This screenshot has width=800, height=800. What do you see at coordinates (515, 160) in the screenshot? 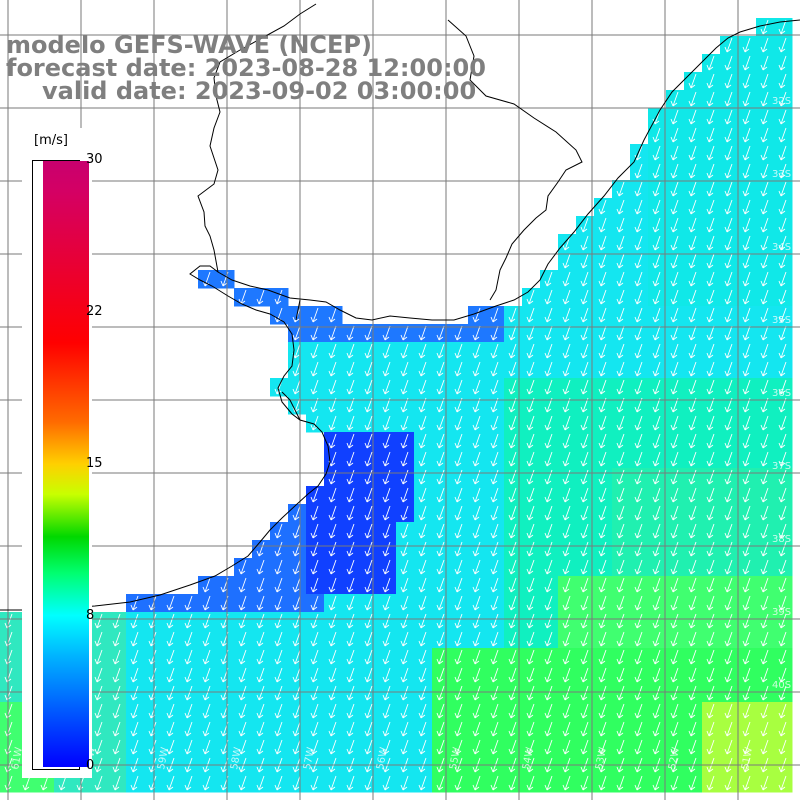
I see `uruguay-border` at bounding box center [515, 160].